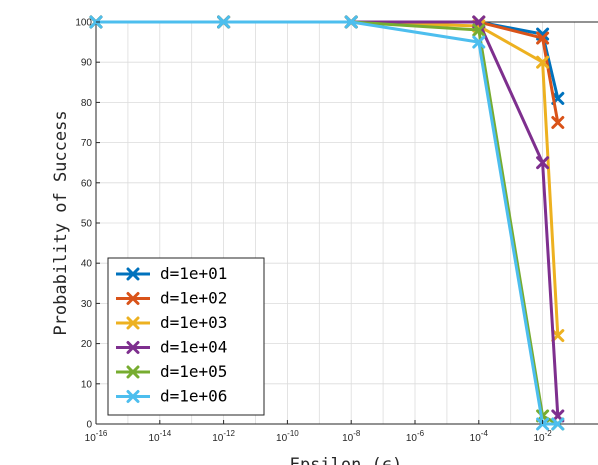  I want to click on y-tick-label: 10, so click(87, 384).